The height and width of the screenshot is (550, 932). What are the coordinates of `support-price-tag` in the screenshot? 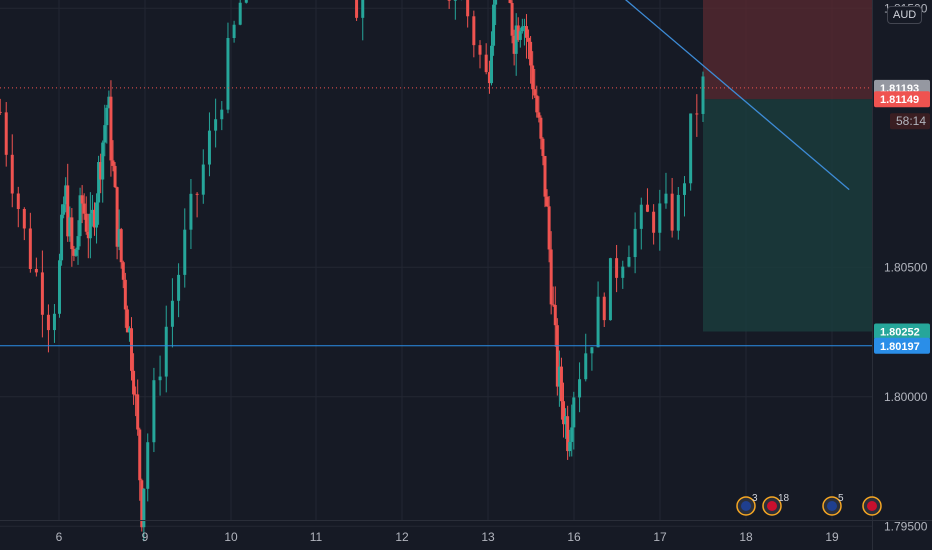 It's located at (902, 345).